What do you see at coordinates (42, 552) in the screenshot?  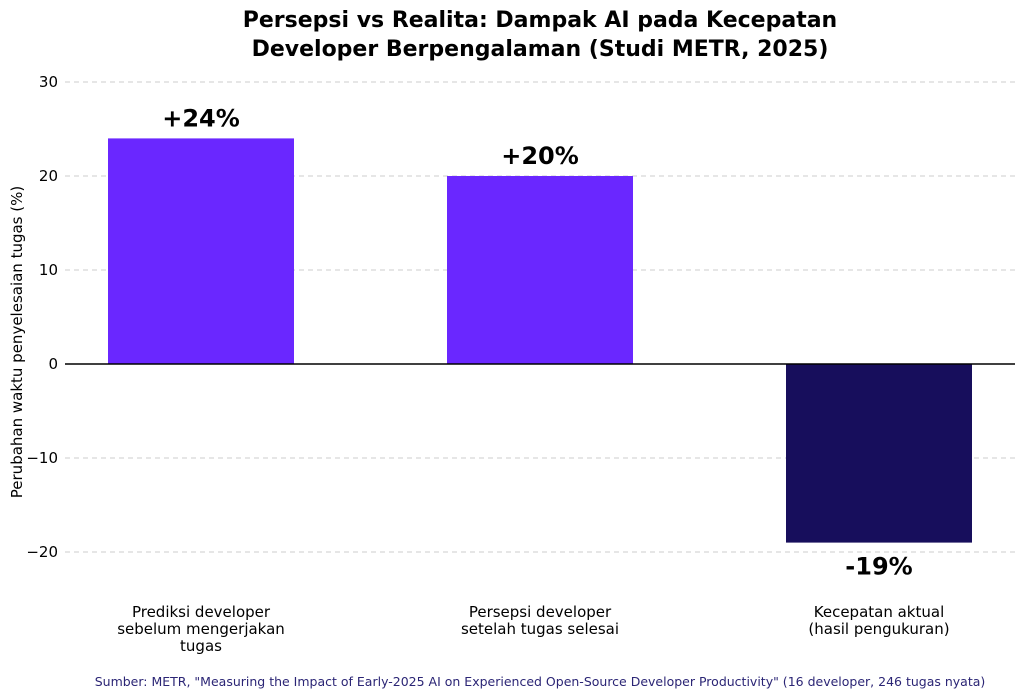 I see `y-tick-label: −20` at bounding box center [42, 552].